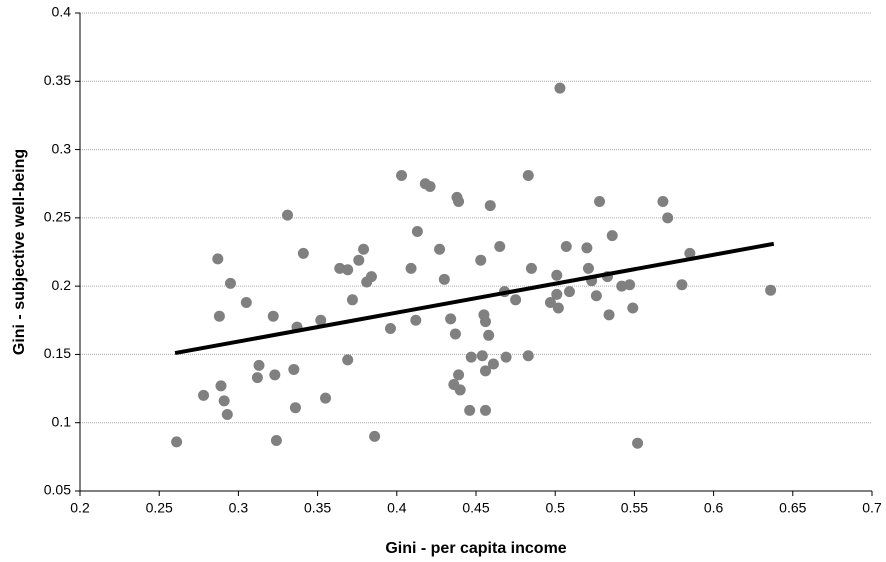  Describe the element at coordinates (57, 353) in the screenshot. I see `y-tick-label: 0.15` at that location.